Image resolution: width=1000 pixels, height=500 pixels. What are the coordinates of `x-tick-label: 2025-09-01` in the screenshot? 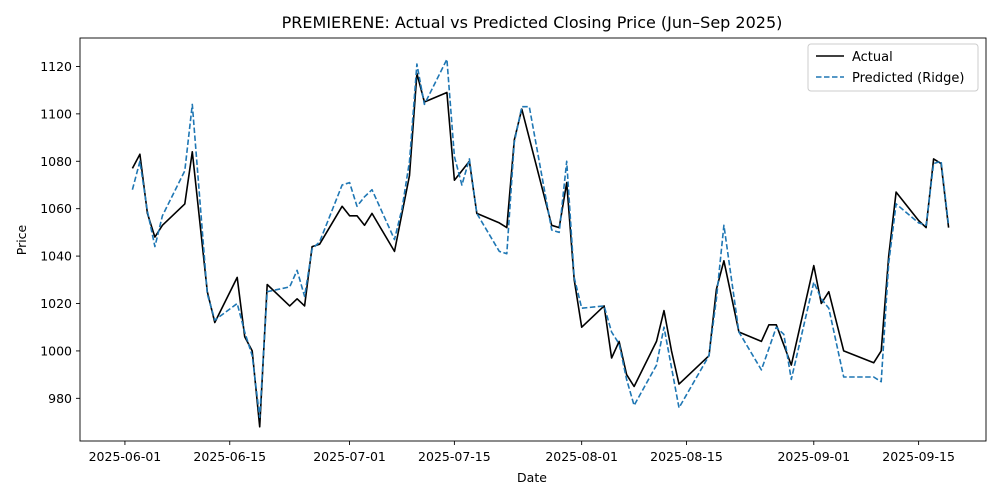 It's located at (813, 456).